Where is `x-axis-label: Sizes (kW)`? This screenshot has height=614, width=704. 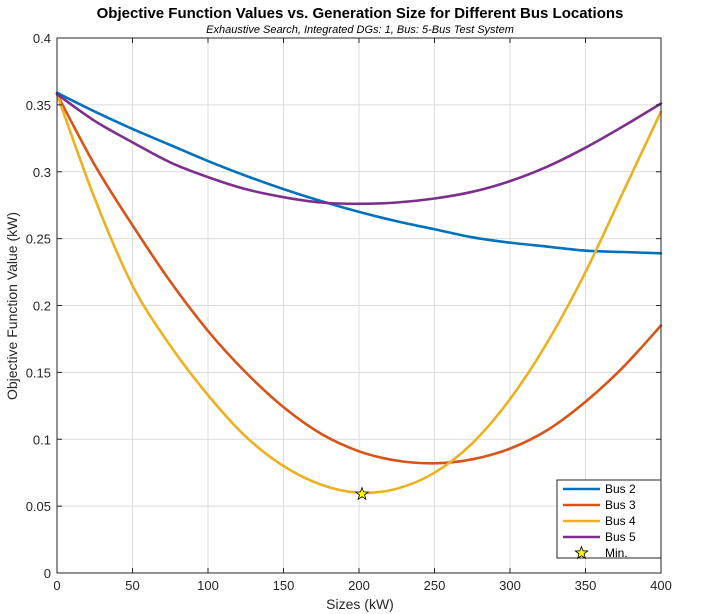
x-axis-label: Sizes (kW) is located at coordinates (360, 604).